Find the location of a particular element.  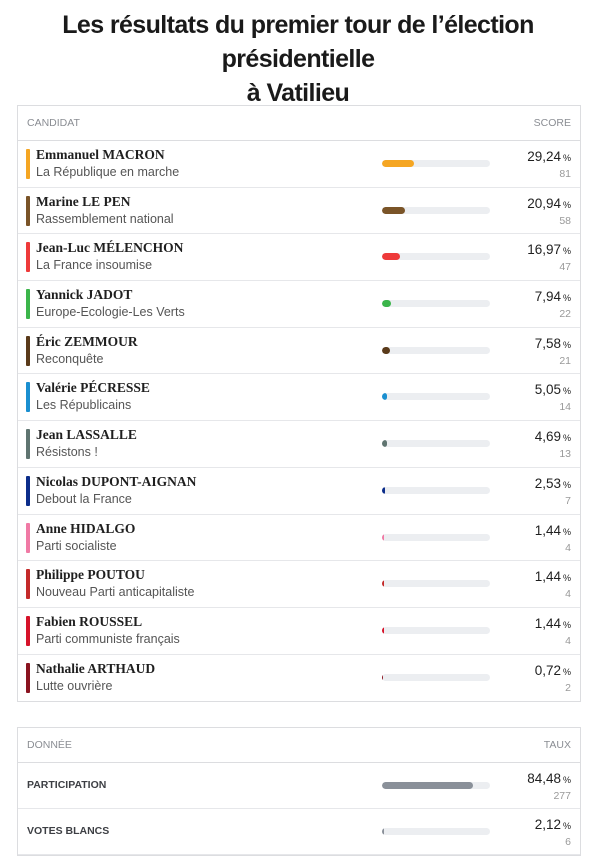

candidate-name: Valérie PÉCRESSE is located at coordinates (93, 388).